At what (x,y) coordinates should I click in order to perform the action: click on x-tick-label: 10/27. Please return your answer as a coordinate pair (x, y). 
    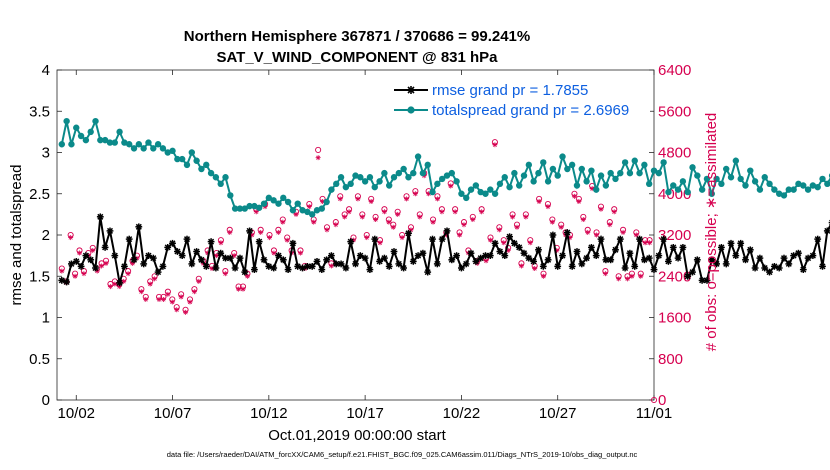
    Looking at the image, I should click on (558, 413).